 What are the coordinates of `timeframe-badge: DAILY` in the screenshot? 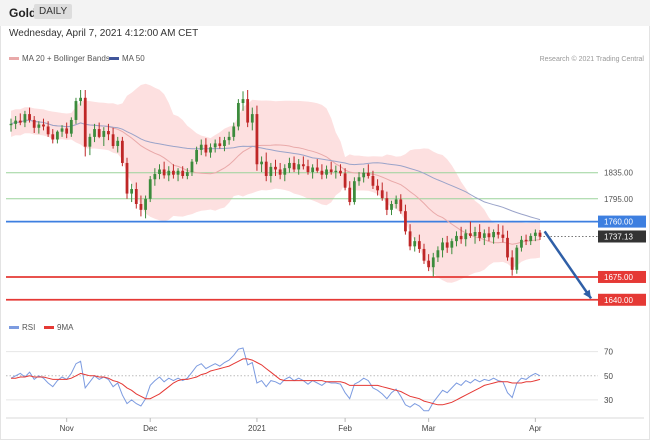 It's located at (53, 11).